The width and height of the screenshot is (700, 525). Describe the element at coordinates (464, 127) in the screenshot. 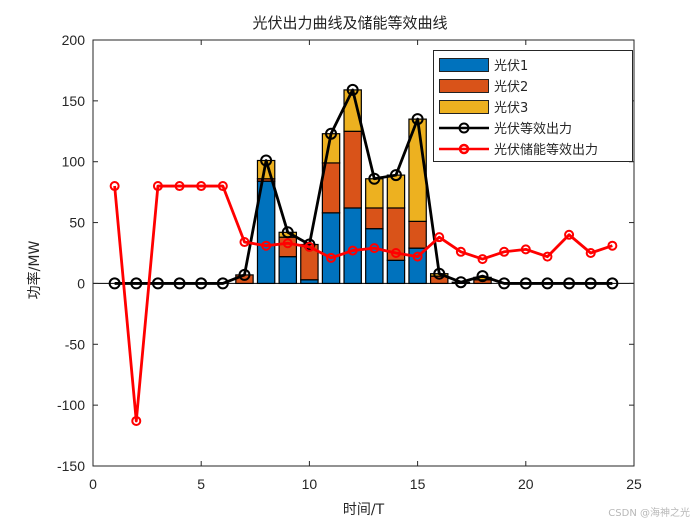

I see `black-line-marker-icon` at that location.